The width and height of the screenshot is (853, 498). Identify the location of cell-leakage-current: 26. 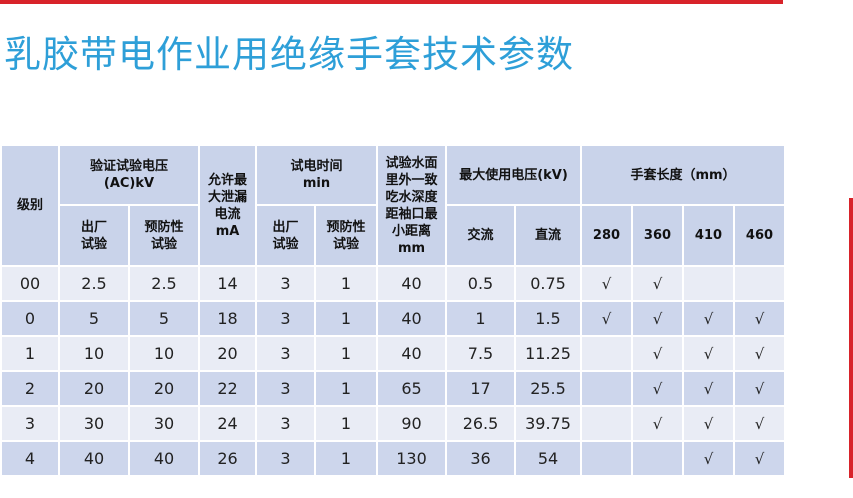
(227, 458).